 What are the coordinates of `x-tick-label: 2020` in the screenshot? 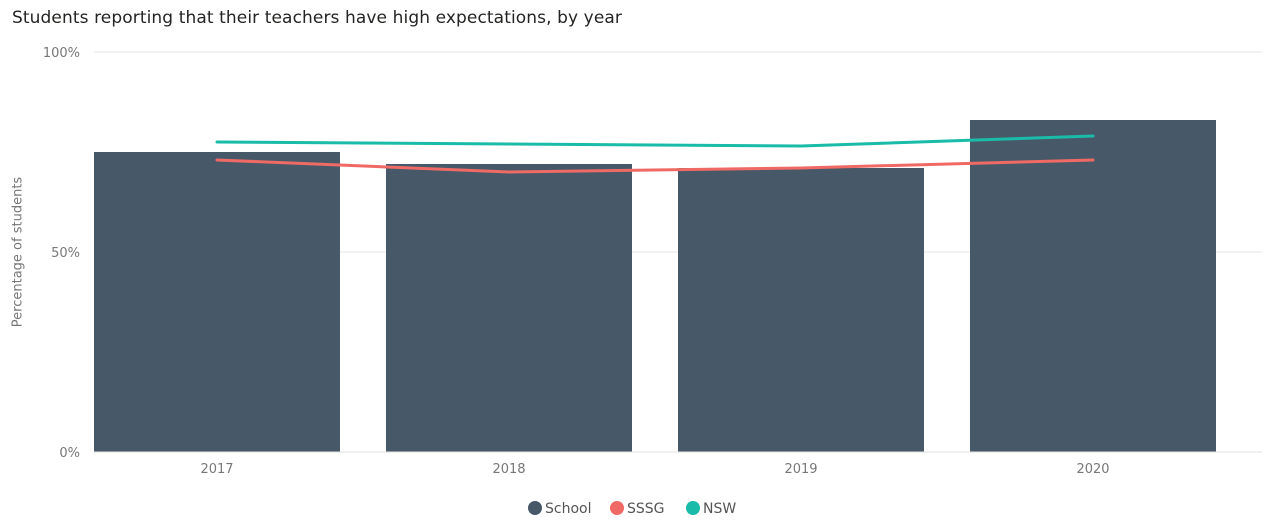 It's located at (1092, 469).